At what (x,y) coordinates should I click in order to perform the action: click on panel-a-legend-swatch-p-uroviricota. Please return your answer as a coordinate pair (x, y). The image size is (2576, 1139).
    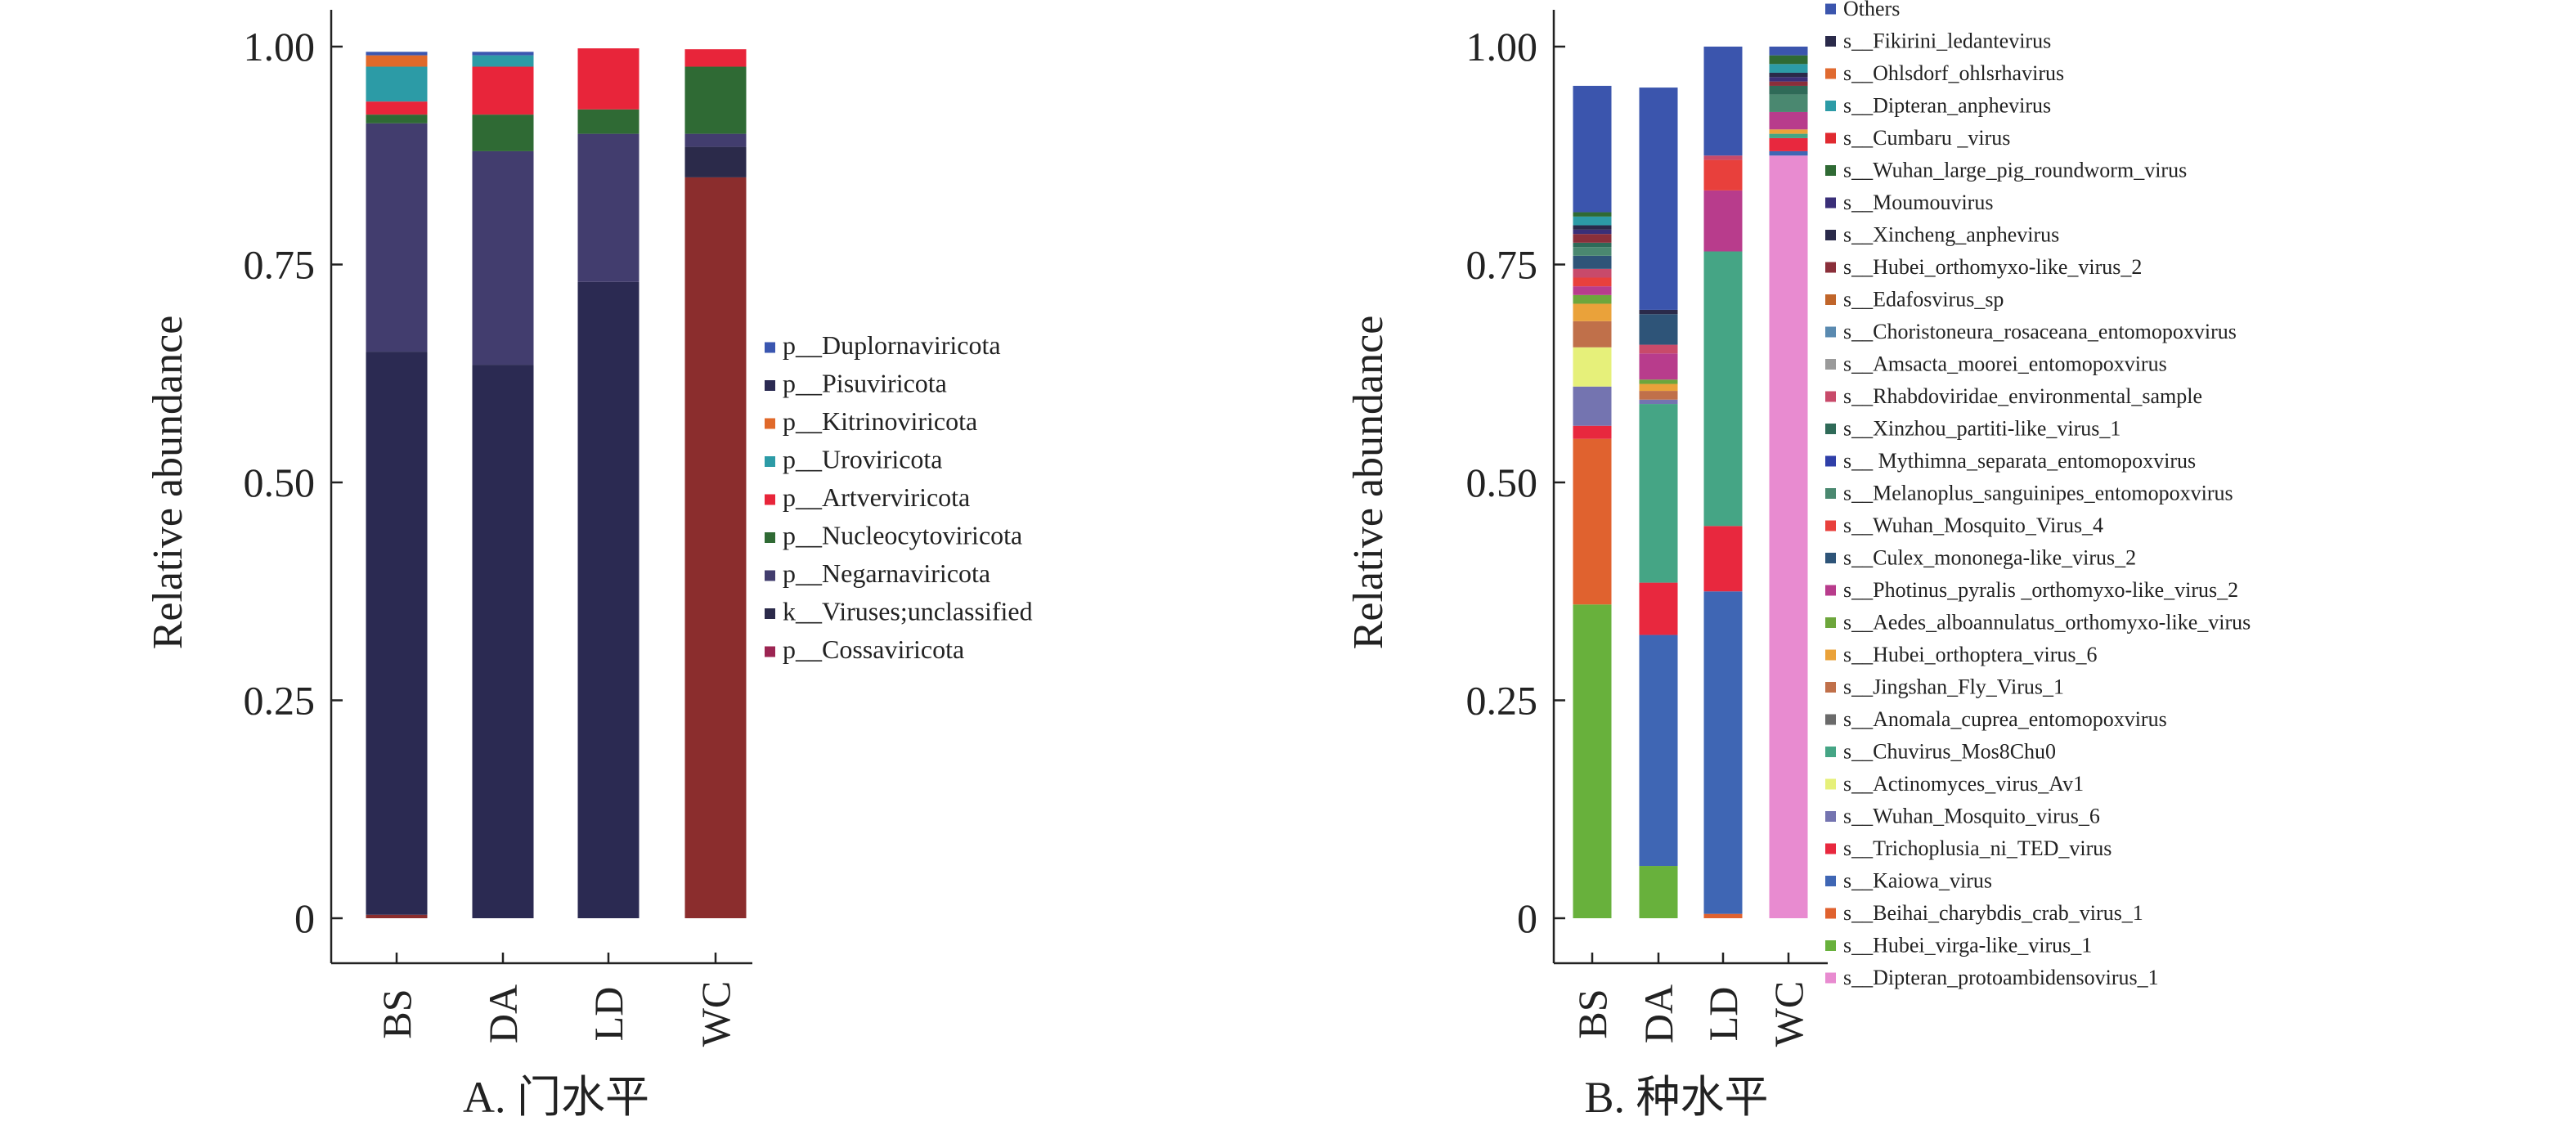
    Looking at the image, I should click on (770, 461).